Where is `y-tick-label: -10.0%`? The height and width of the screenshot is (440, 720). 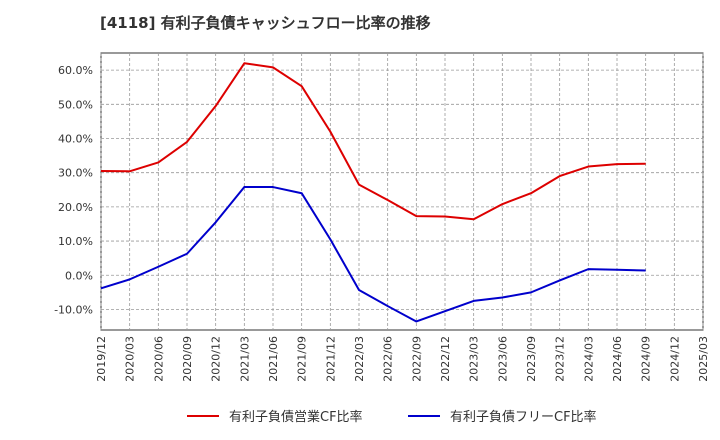
y-tick-label: -10.0% is located at coordinates (73, 309).